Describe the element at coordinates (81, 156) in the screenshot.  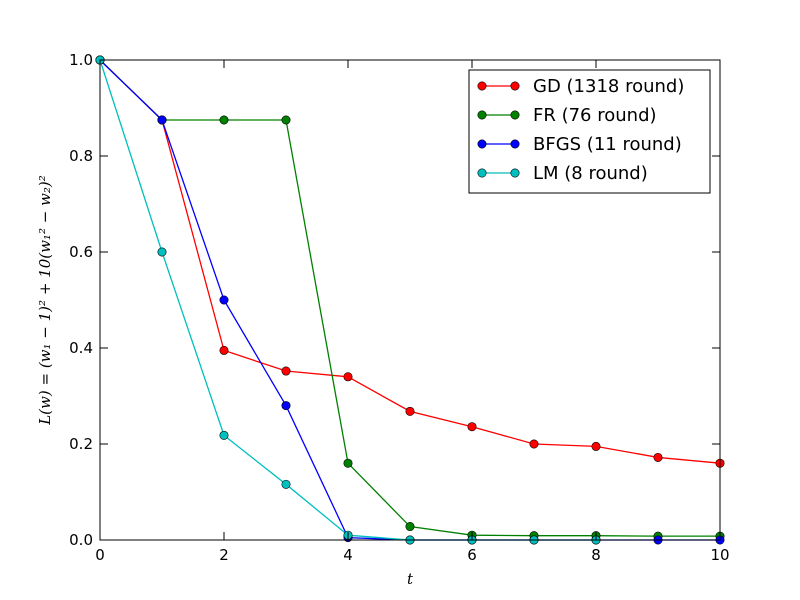
I see `y-tick-label: 0.8` at that location.